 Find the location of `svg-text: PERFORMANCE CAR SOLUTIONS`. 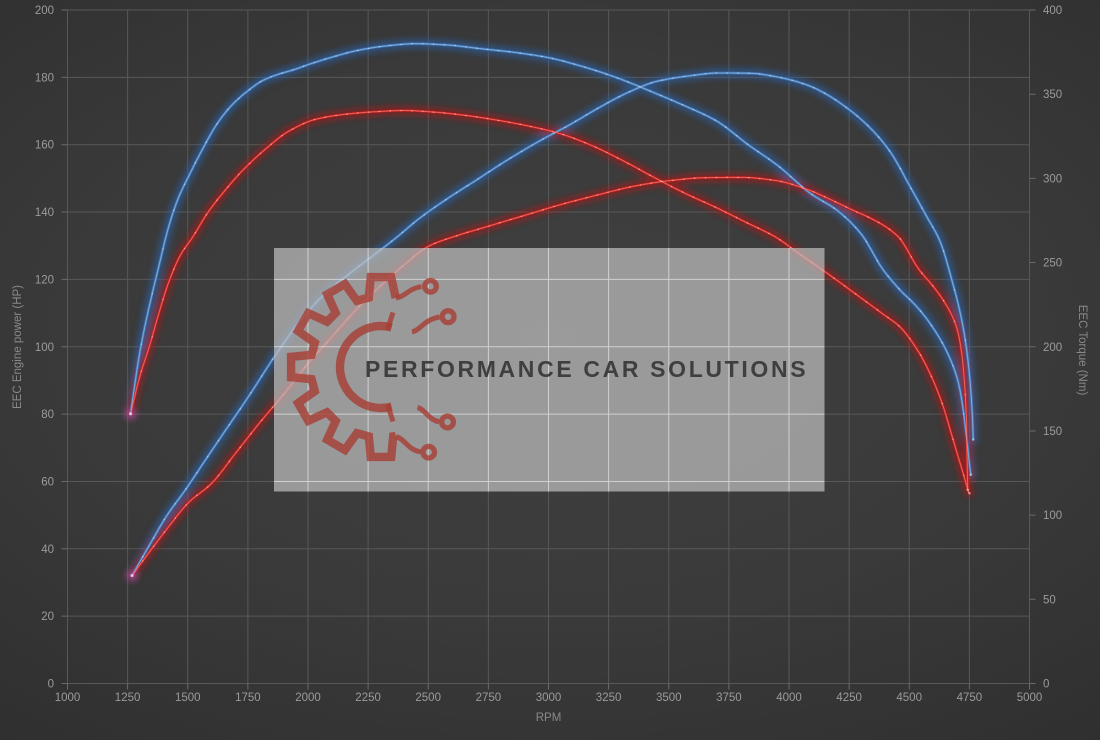

svg-text: PERFORMANCE CAR SOLUTIONS is located at coordinates (586, 369).